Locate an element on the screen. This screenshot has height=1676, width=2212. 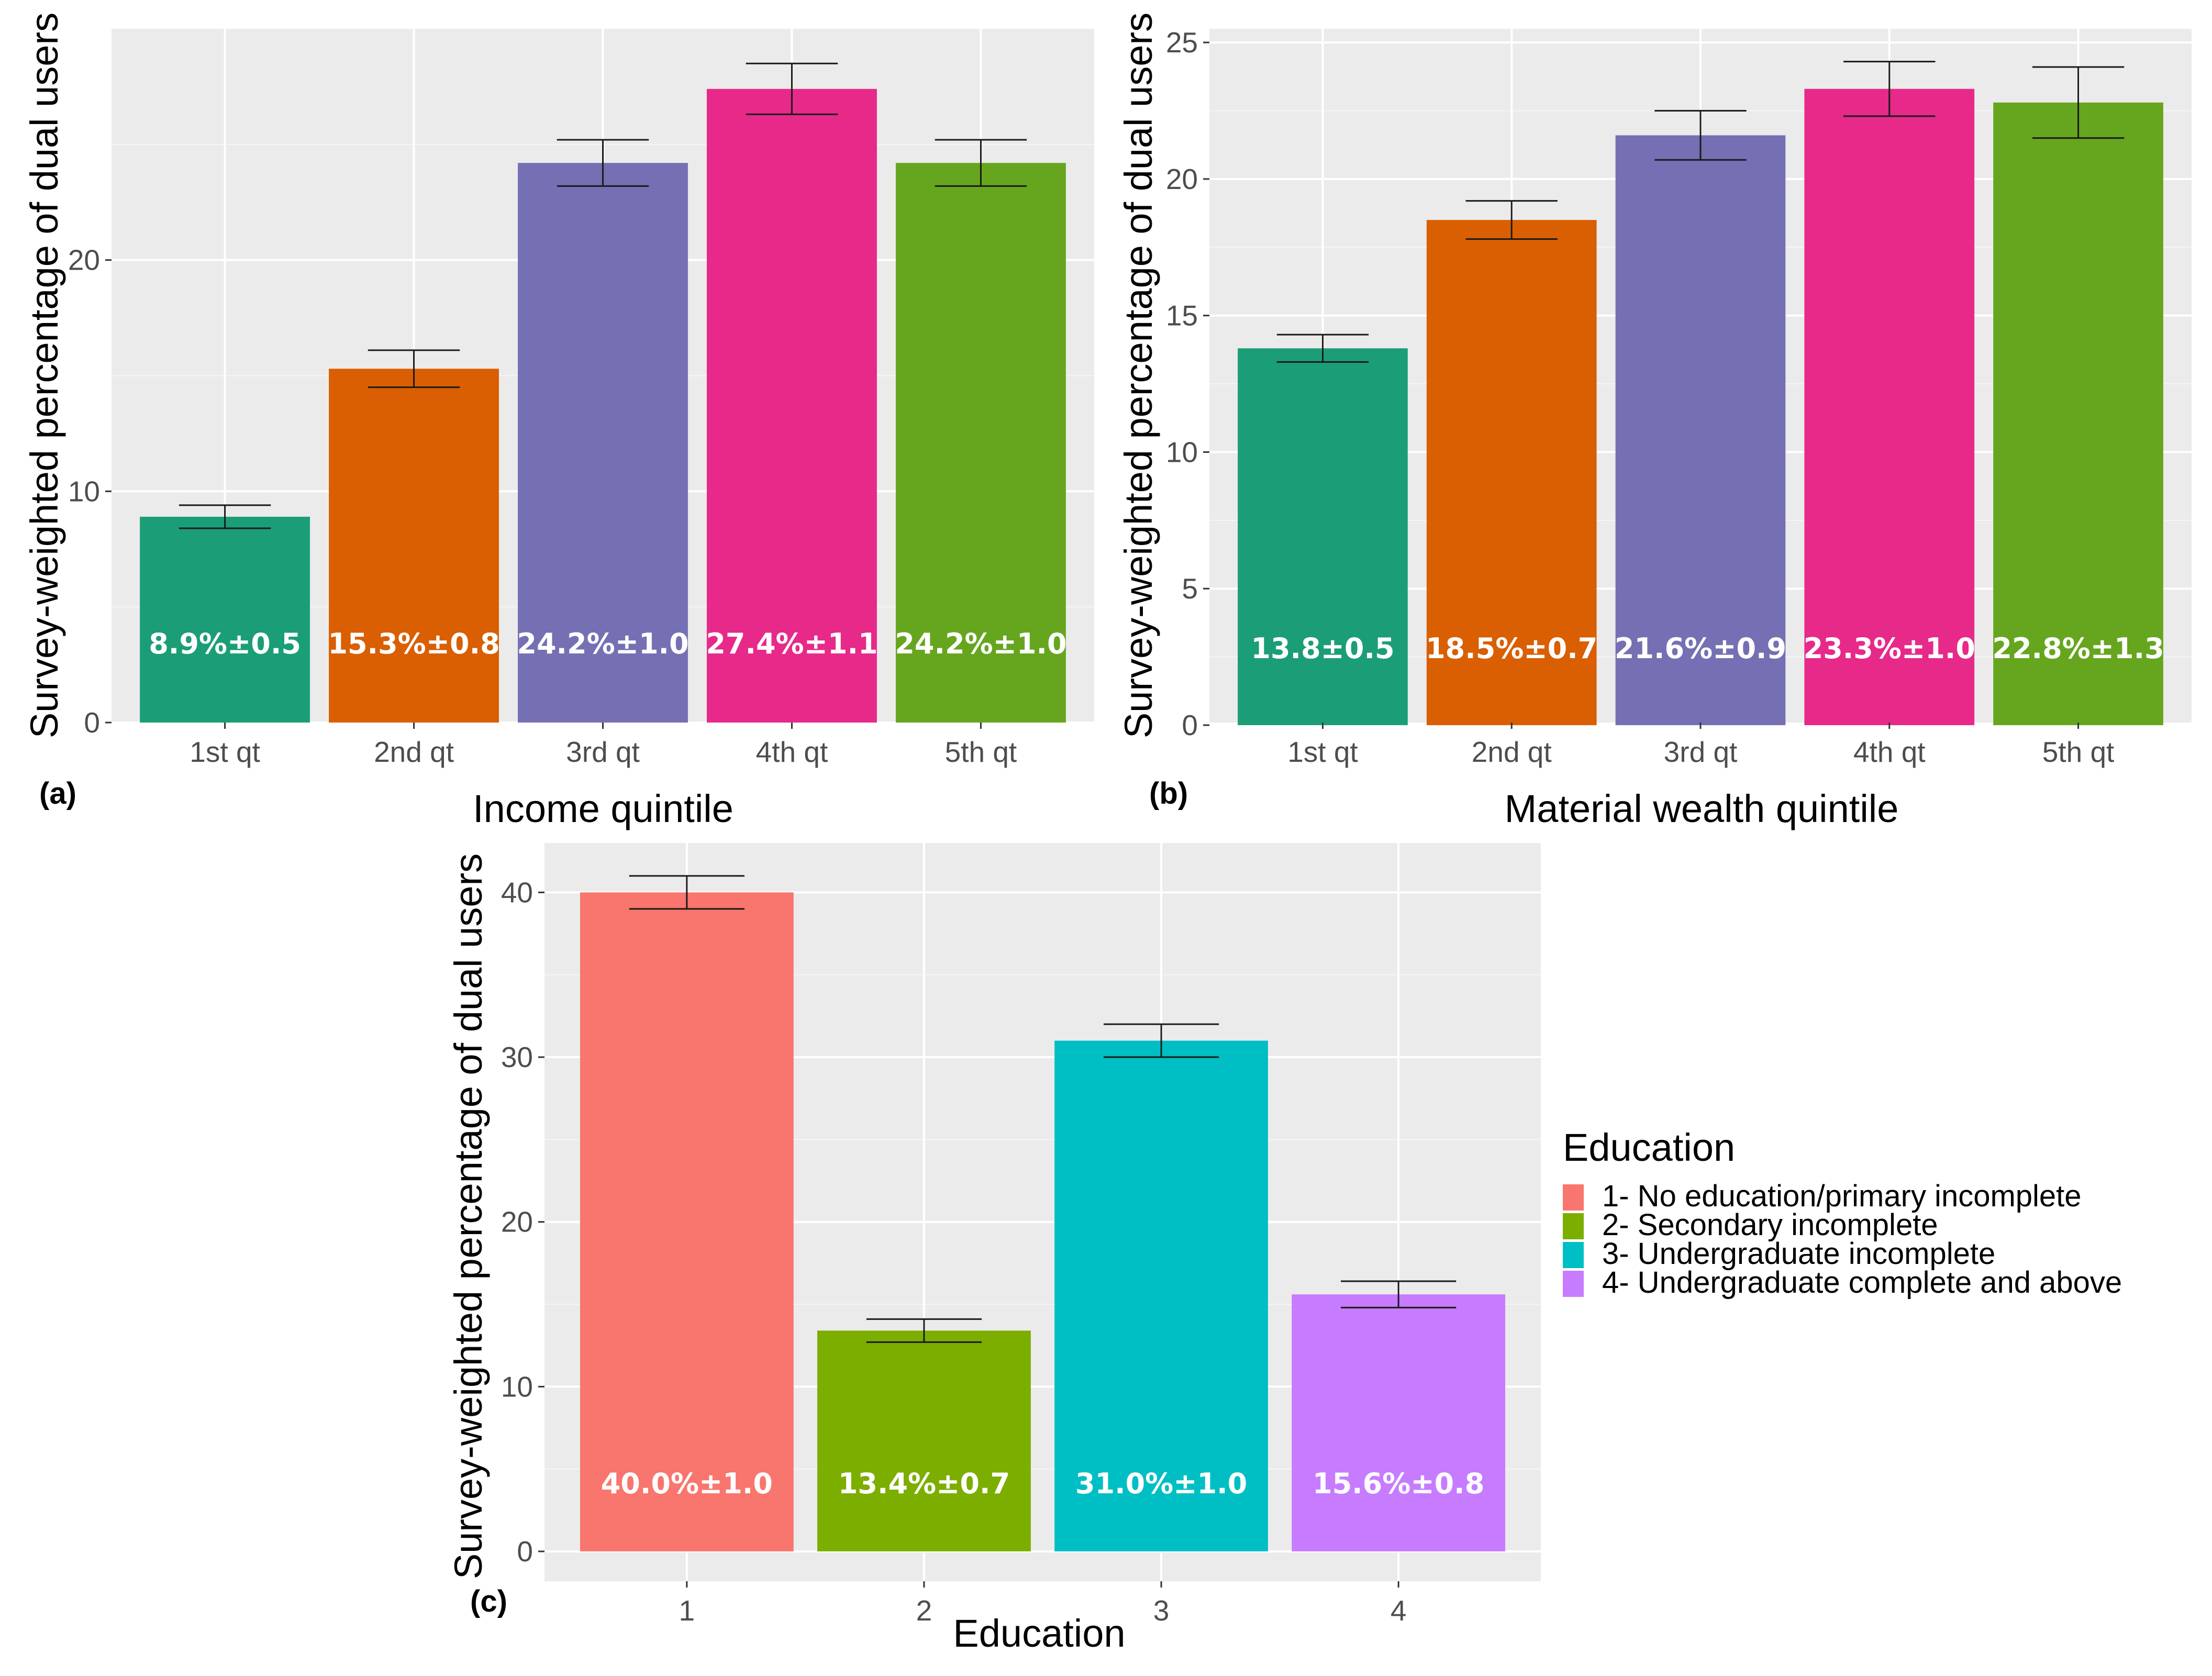
x-axis-title-b: Material wealth quintile is located at coordinates (1702, 808).